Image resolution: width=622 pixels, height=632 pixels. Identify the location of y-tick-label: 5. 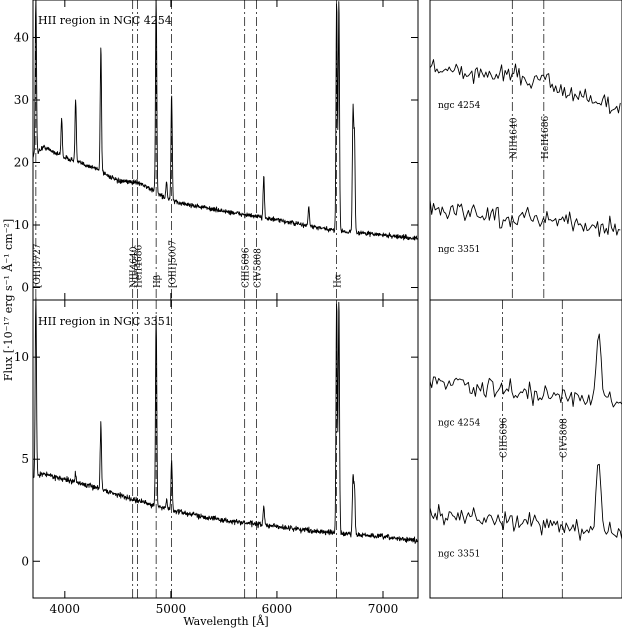
(25, 459).